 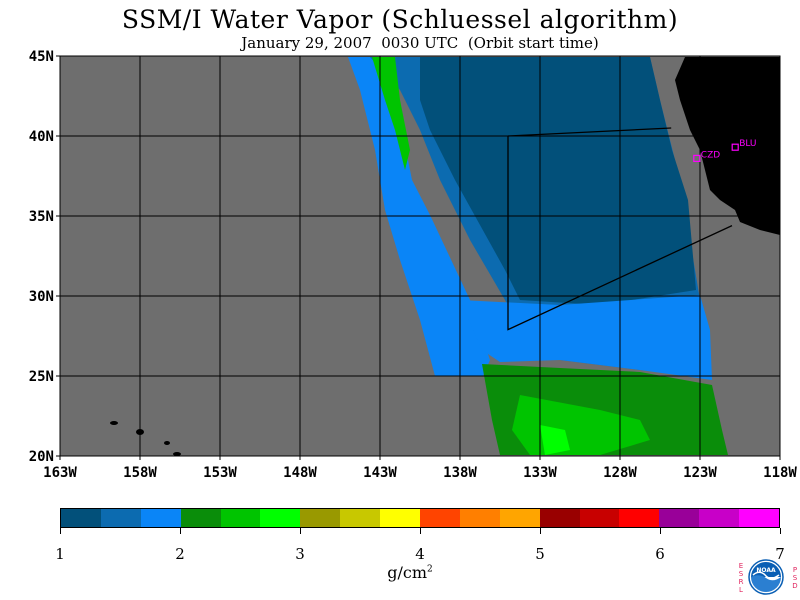 I want to click on lon-label: 148W, so click(x=300, y=473).